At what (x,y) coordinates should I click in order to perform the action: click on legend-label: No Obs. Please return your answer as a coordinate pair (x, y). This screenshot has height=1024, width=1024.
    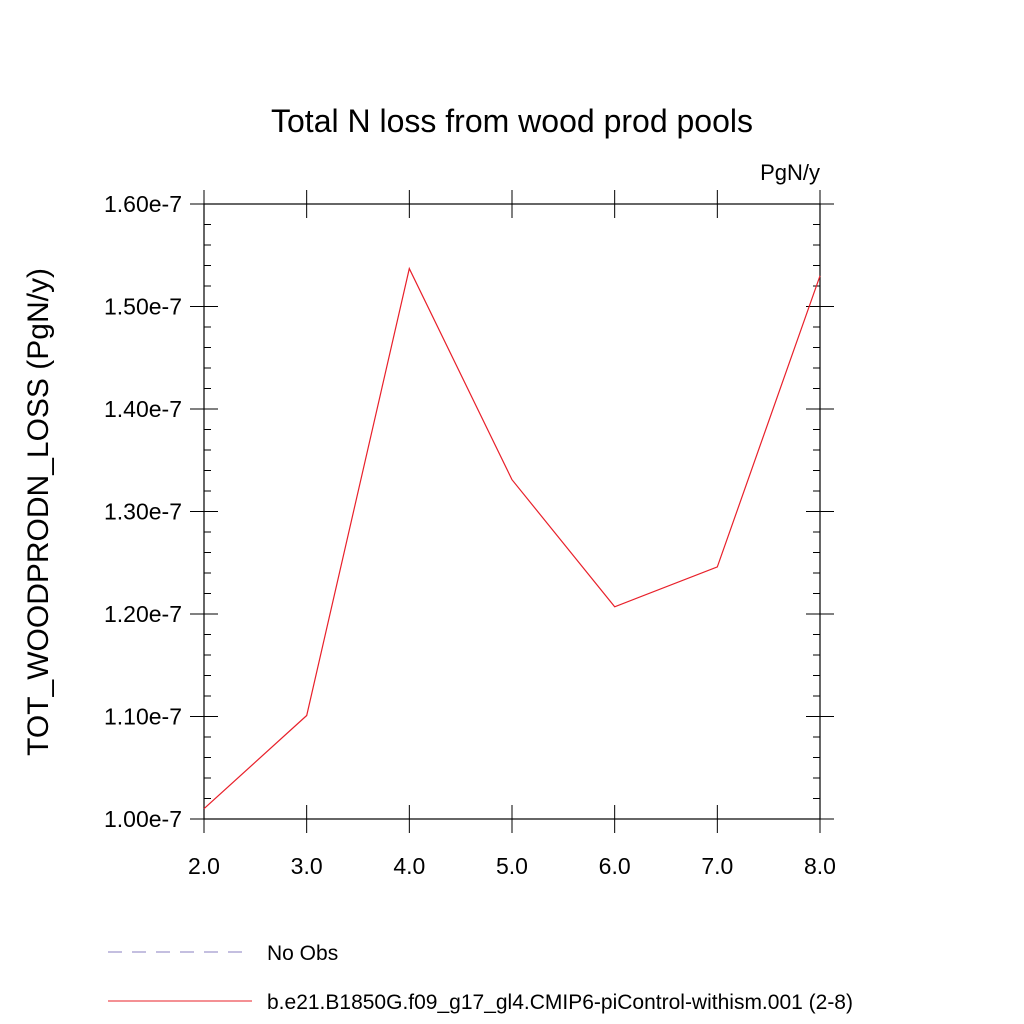
    Looking at the image, I should click on (302, 953).